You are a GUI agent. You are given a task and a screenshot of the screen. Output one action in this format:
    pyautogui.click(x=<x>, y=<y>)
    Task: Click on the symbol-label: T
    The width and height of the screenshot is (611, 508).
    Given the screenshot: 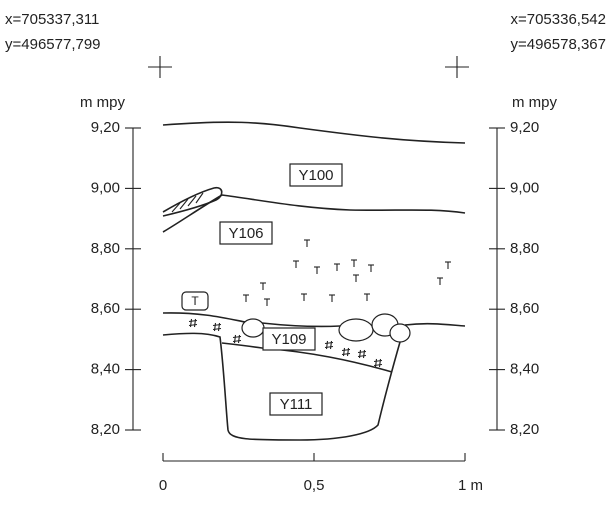 What is the action you would take?
    pyautogui.click(x=195, y=301)
    